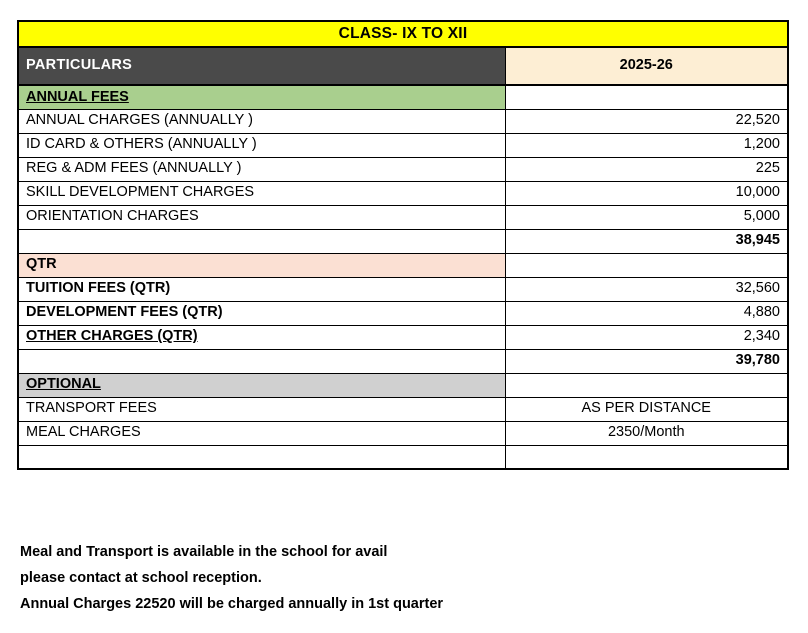  Describe the element at coordinates (77, 96) in the screenshot. I see `section-band-text: ANNUAL FEES` at that location.